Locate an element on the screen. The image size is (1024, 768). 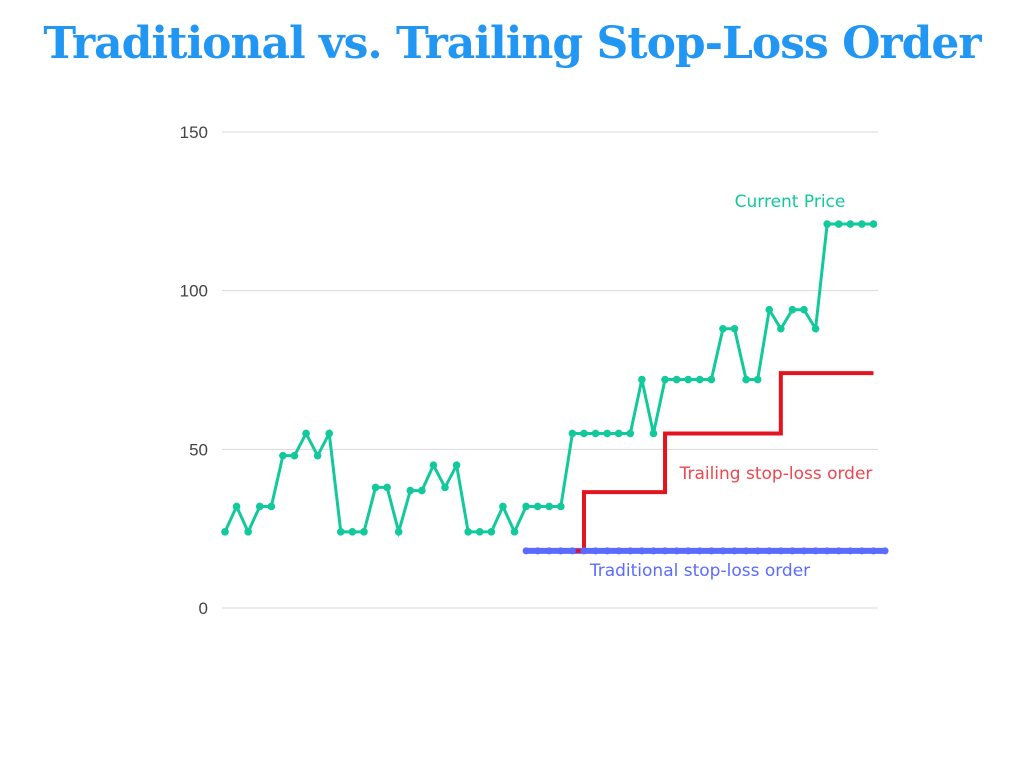
series-label: Current Price is located at coordinates (790, 202).